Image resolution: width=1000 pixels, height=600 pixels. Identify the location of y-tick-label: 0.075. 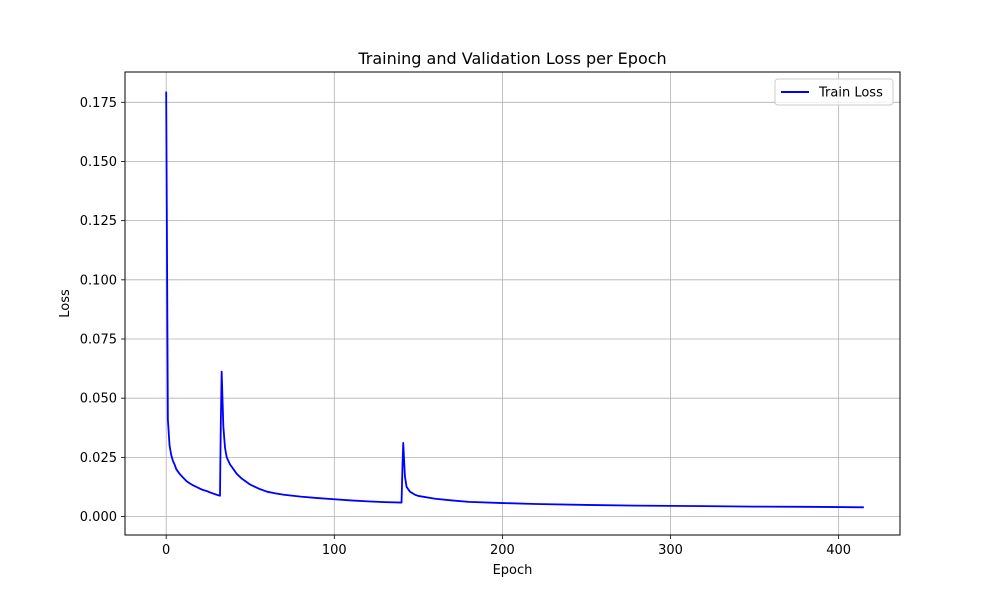
(98, 340).